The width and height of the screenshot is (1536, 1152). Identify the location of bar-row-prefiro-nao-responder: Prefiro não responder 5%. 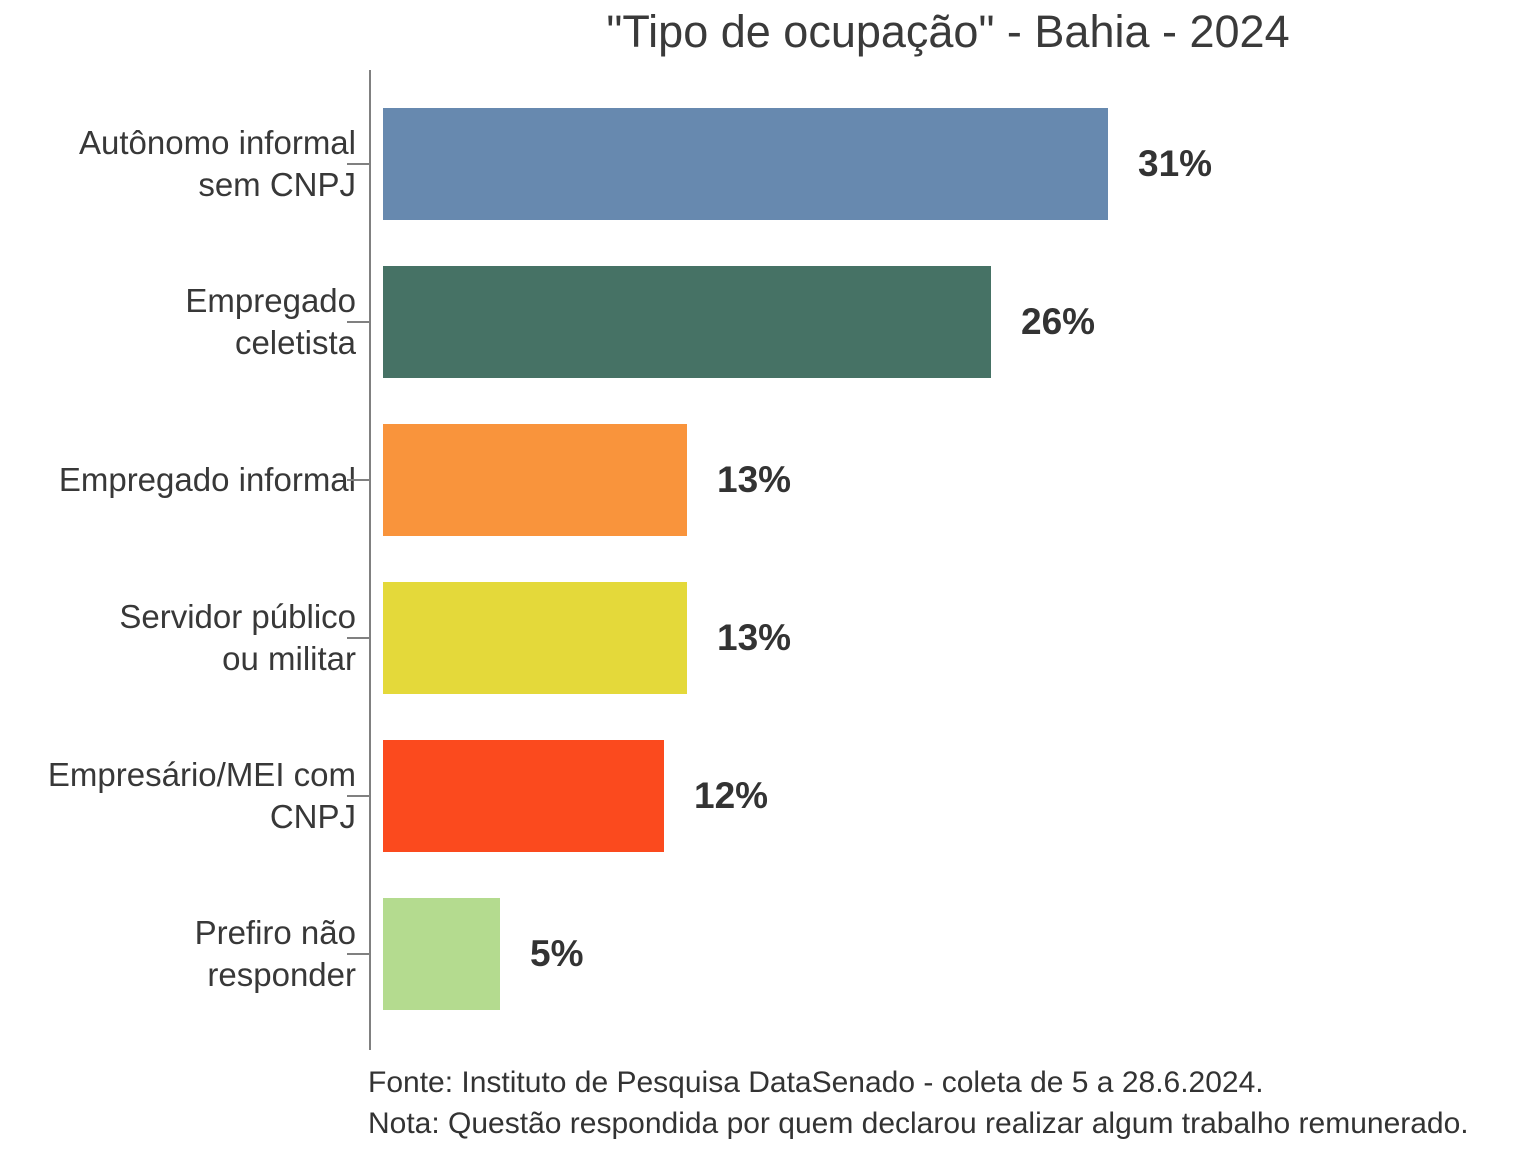
(768, 954).